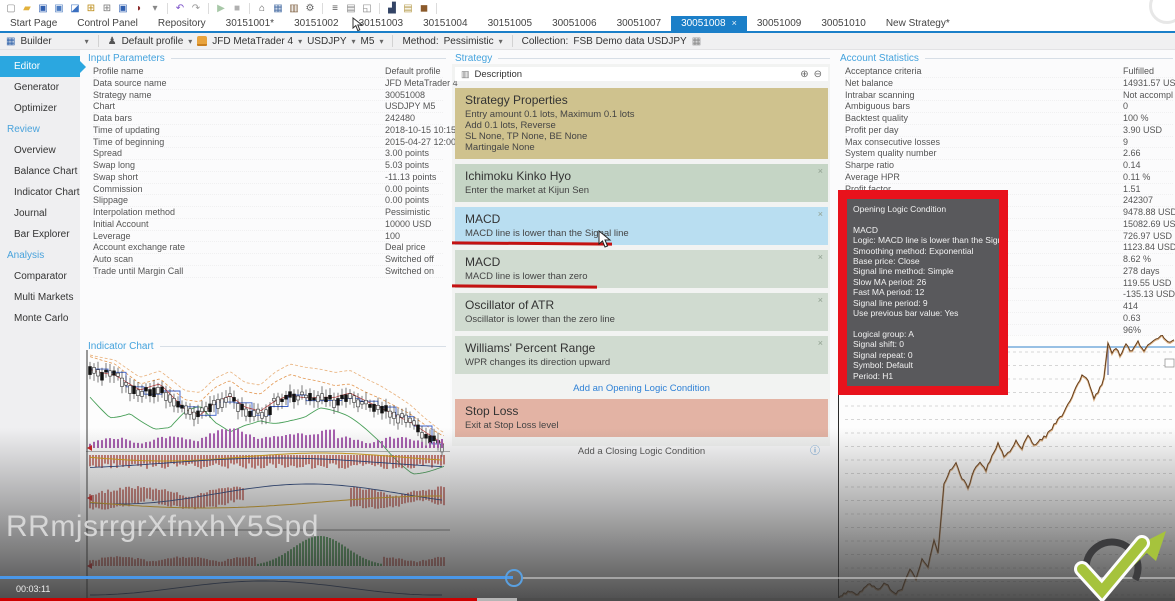 The image size is (1175, 601). I want to click on sidebar-item: Multi Markets, so click(44, 297).